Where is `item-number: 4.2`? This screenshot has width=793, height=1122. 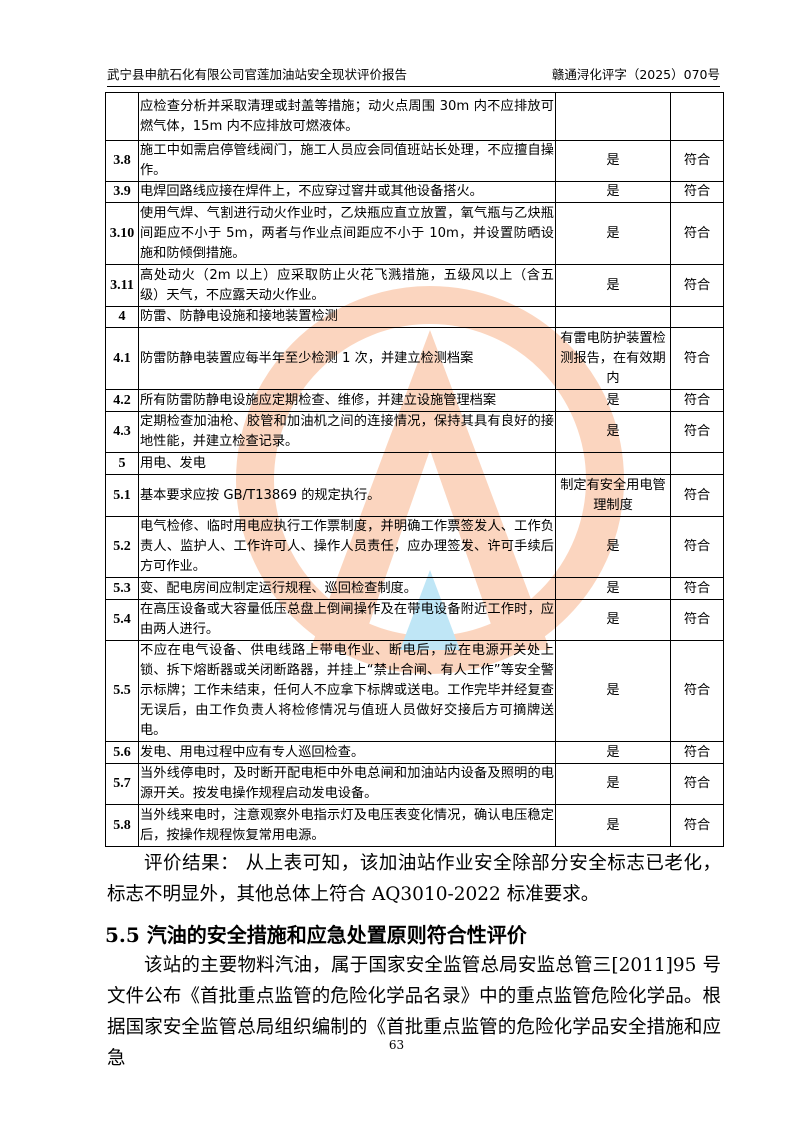 item-number: 4.2 is located at coordinates (122, 400).